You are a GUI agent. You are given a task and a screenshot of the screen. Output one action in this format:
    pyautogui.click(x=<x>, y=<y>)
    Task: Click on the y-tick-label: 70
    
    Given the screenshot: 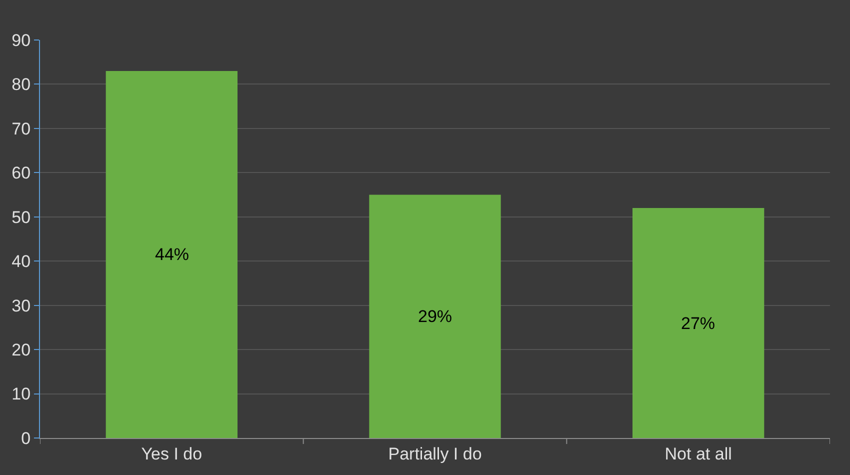 What is the action you would take?
    pyautogui.click(x=21, y=128)
    